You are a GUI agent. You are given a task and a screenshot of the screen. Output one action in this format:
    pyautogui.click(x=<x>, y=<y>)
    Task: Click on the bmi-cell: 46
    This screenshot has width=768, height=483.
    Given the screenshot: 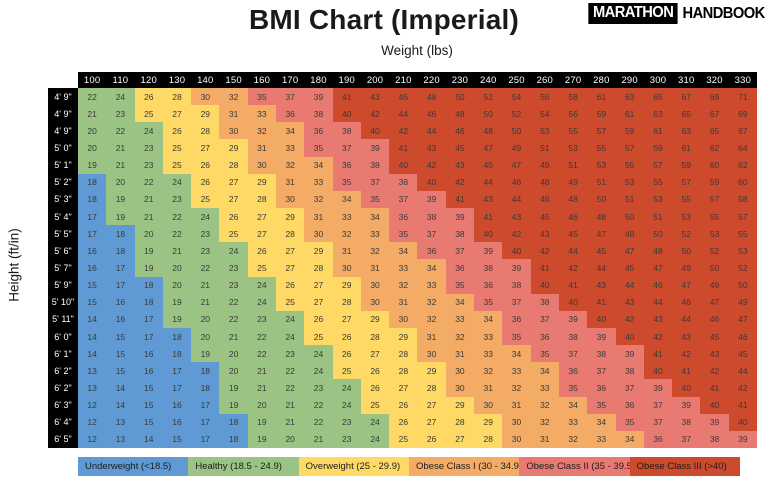 What is the action you would take?
    pyautogui.click(x=573, y=216)
    